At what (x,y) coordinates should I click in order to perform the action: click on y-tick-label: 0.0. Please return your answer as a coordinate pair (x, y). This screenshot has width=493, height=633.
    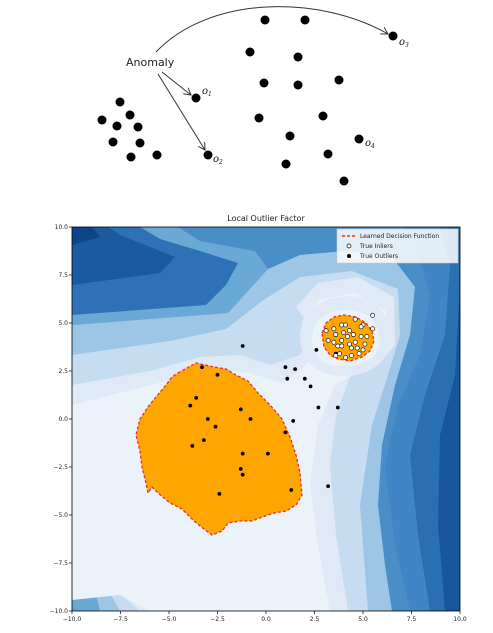
    Looking at the image, I should click on (63, 419).